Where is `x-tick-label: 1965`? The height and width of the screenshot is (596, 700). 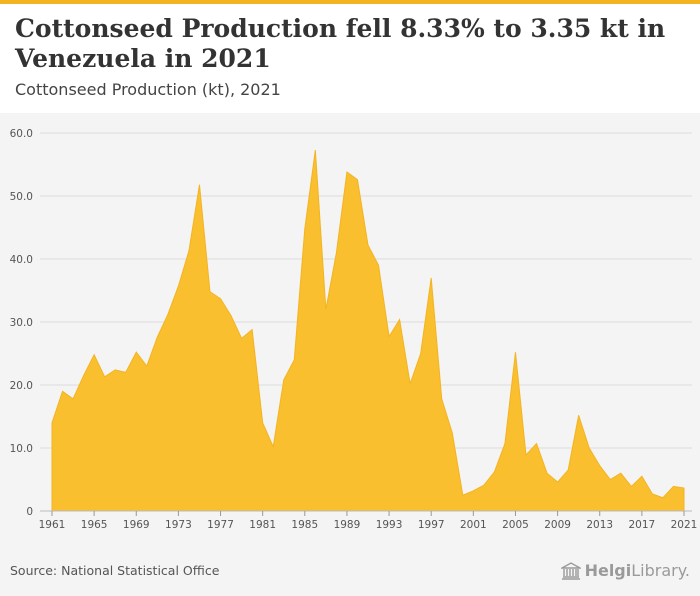 x-tick-label: 1965 is located at coordinates (94, 525).